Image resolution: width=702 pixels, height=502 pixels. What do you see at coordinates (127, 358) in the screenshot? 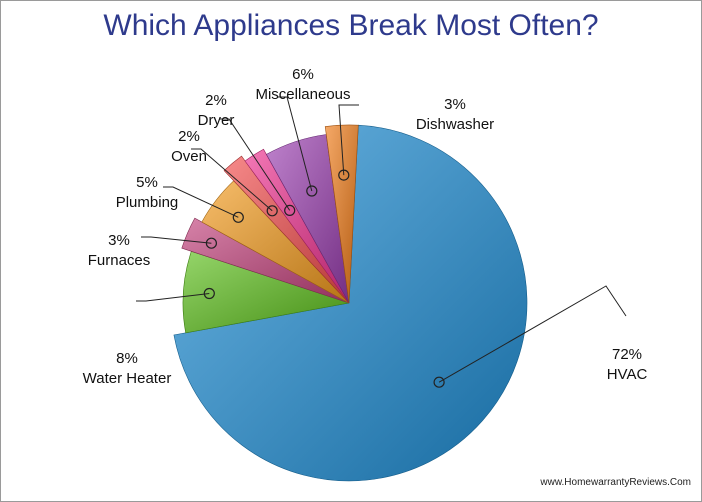
I see `slice-percent-label: 8%` at bounding box center [127, 358].